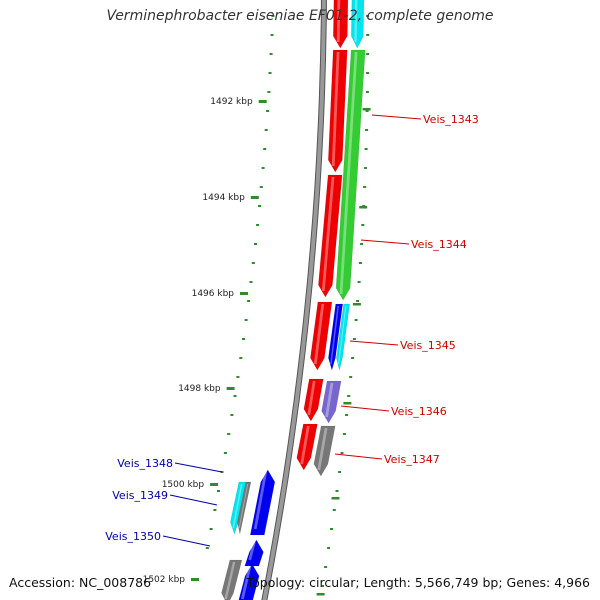  Describe the element at coordinates (145, 463) in the screenshot. I see `gene-label-veis-1348: Veis_1348` at that location.